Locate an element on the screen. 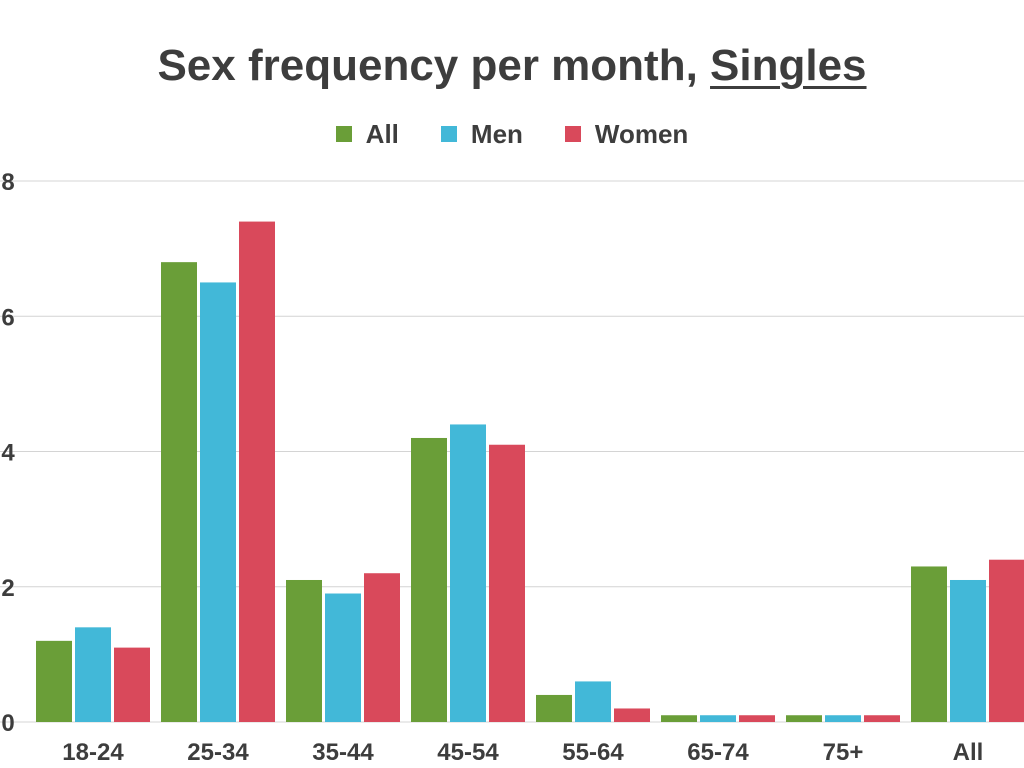  x-tick-label: 35-44 is located at coordinates (343, 752).